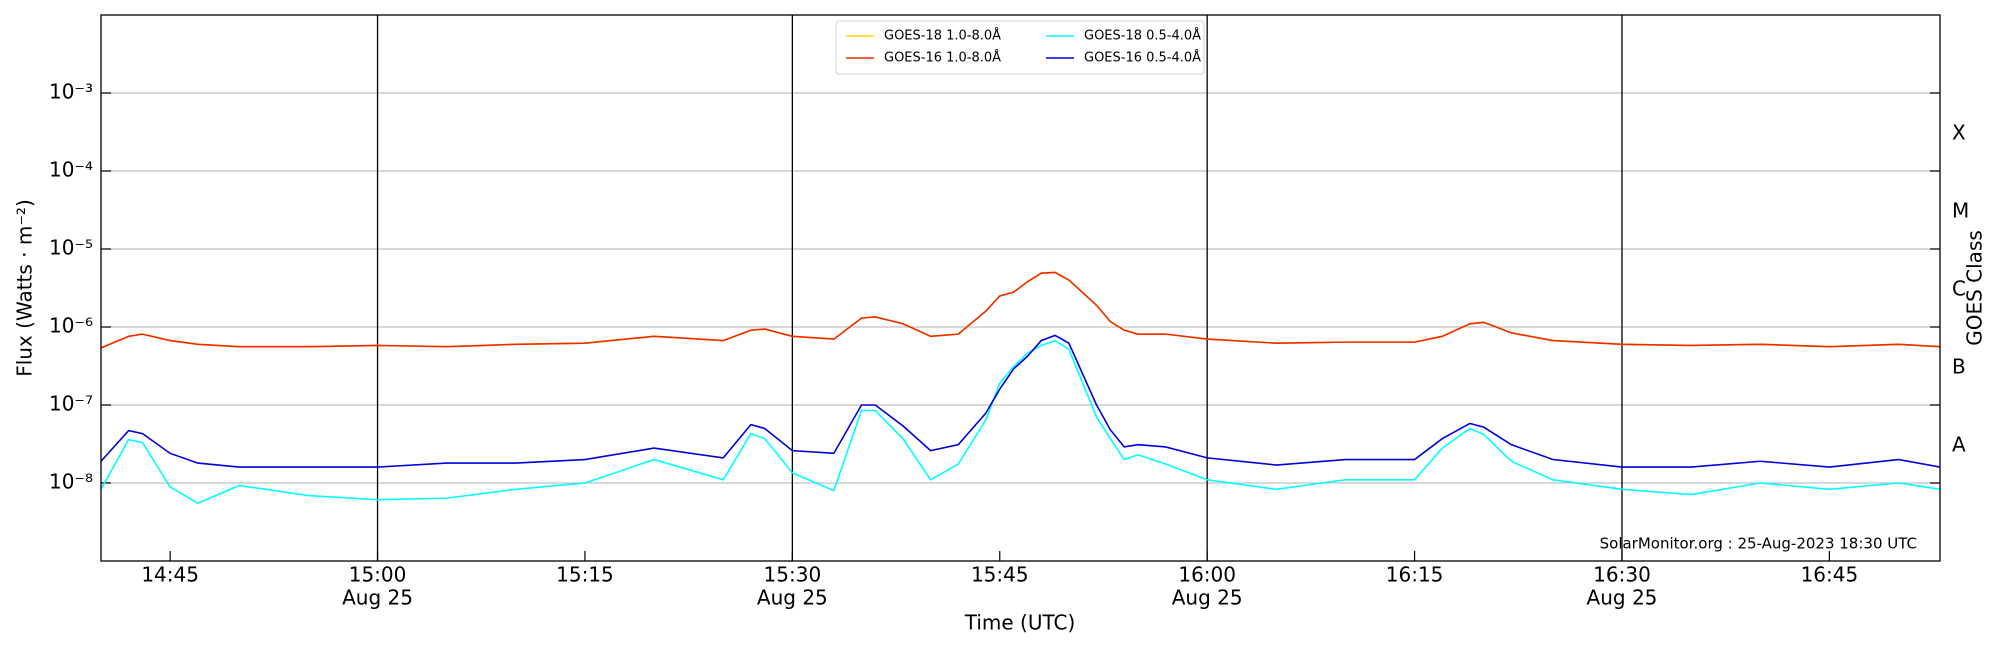 The height and width of the screenshot is (650, 2000). What do you see at coordinates (1960, 210) in the screenshot?
I see `y2-tick-label: M` at bounding box center [1960, 210].